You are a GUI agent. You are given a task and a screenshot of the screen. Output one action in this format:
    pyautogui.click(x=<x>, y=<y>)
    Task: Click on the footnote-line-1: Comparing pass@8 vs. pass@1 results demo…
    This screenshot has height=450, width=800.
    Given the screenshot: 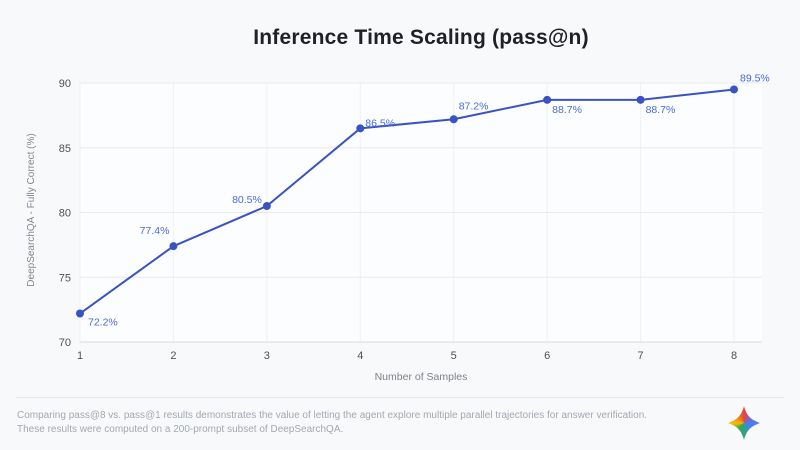 What is the action you would take?
    pyautogui.click(x=332, y=415)
    